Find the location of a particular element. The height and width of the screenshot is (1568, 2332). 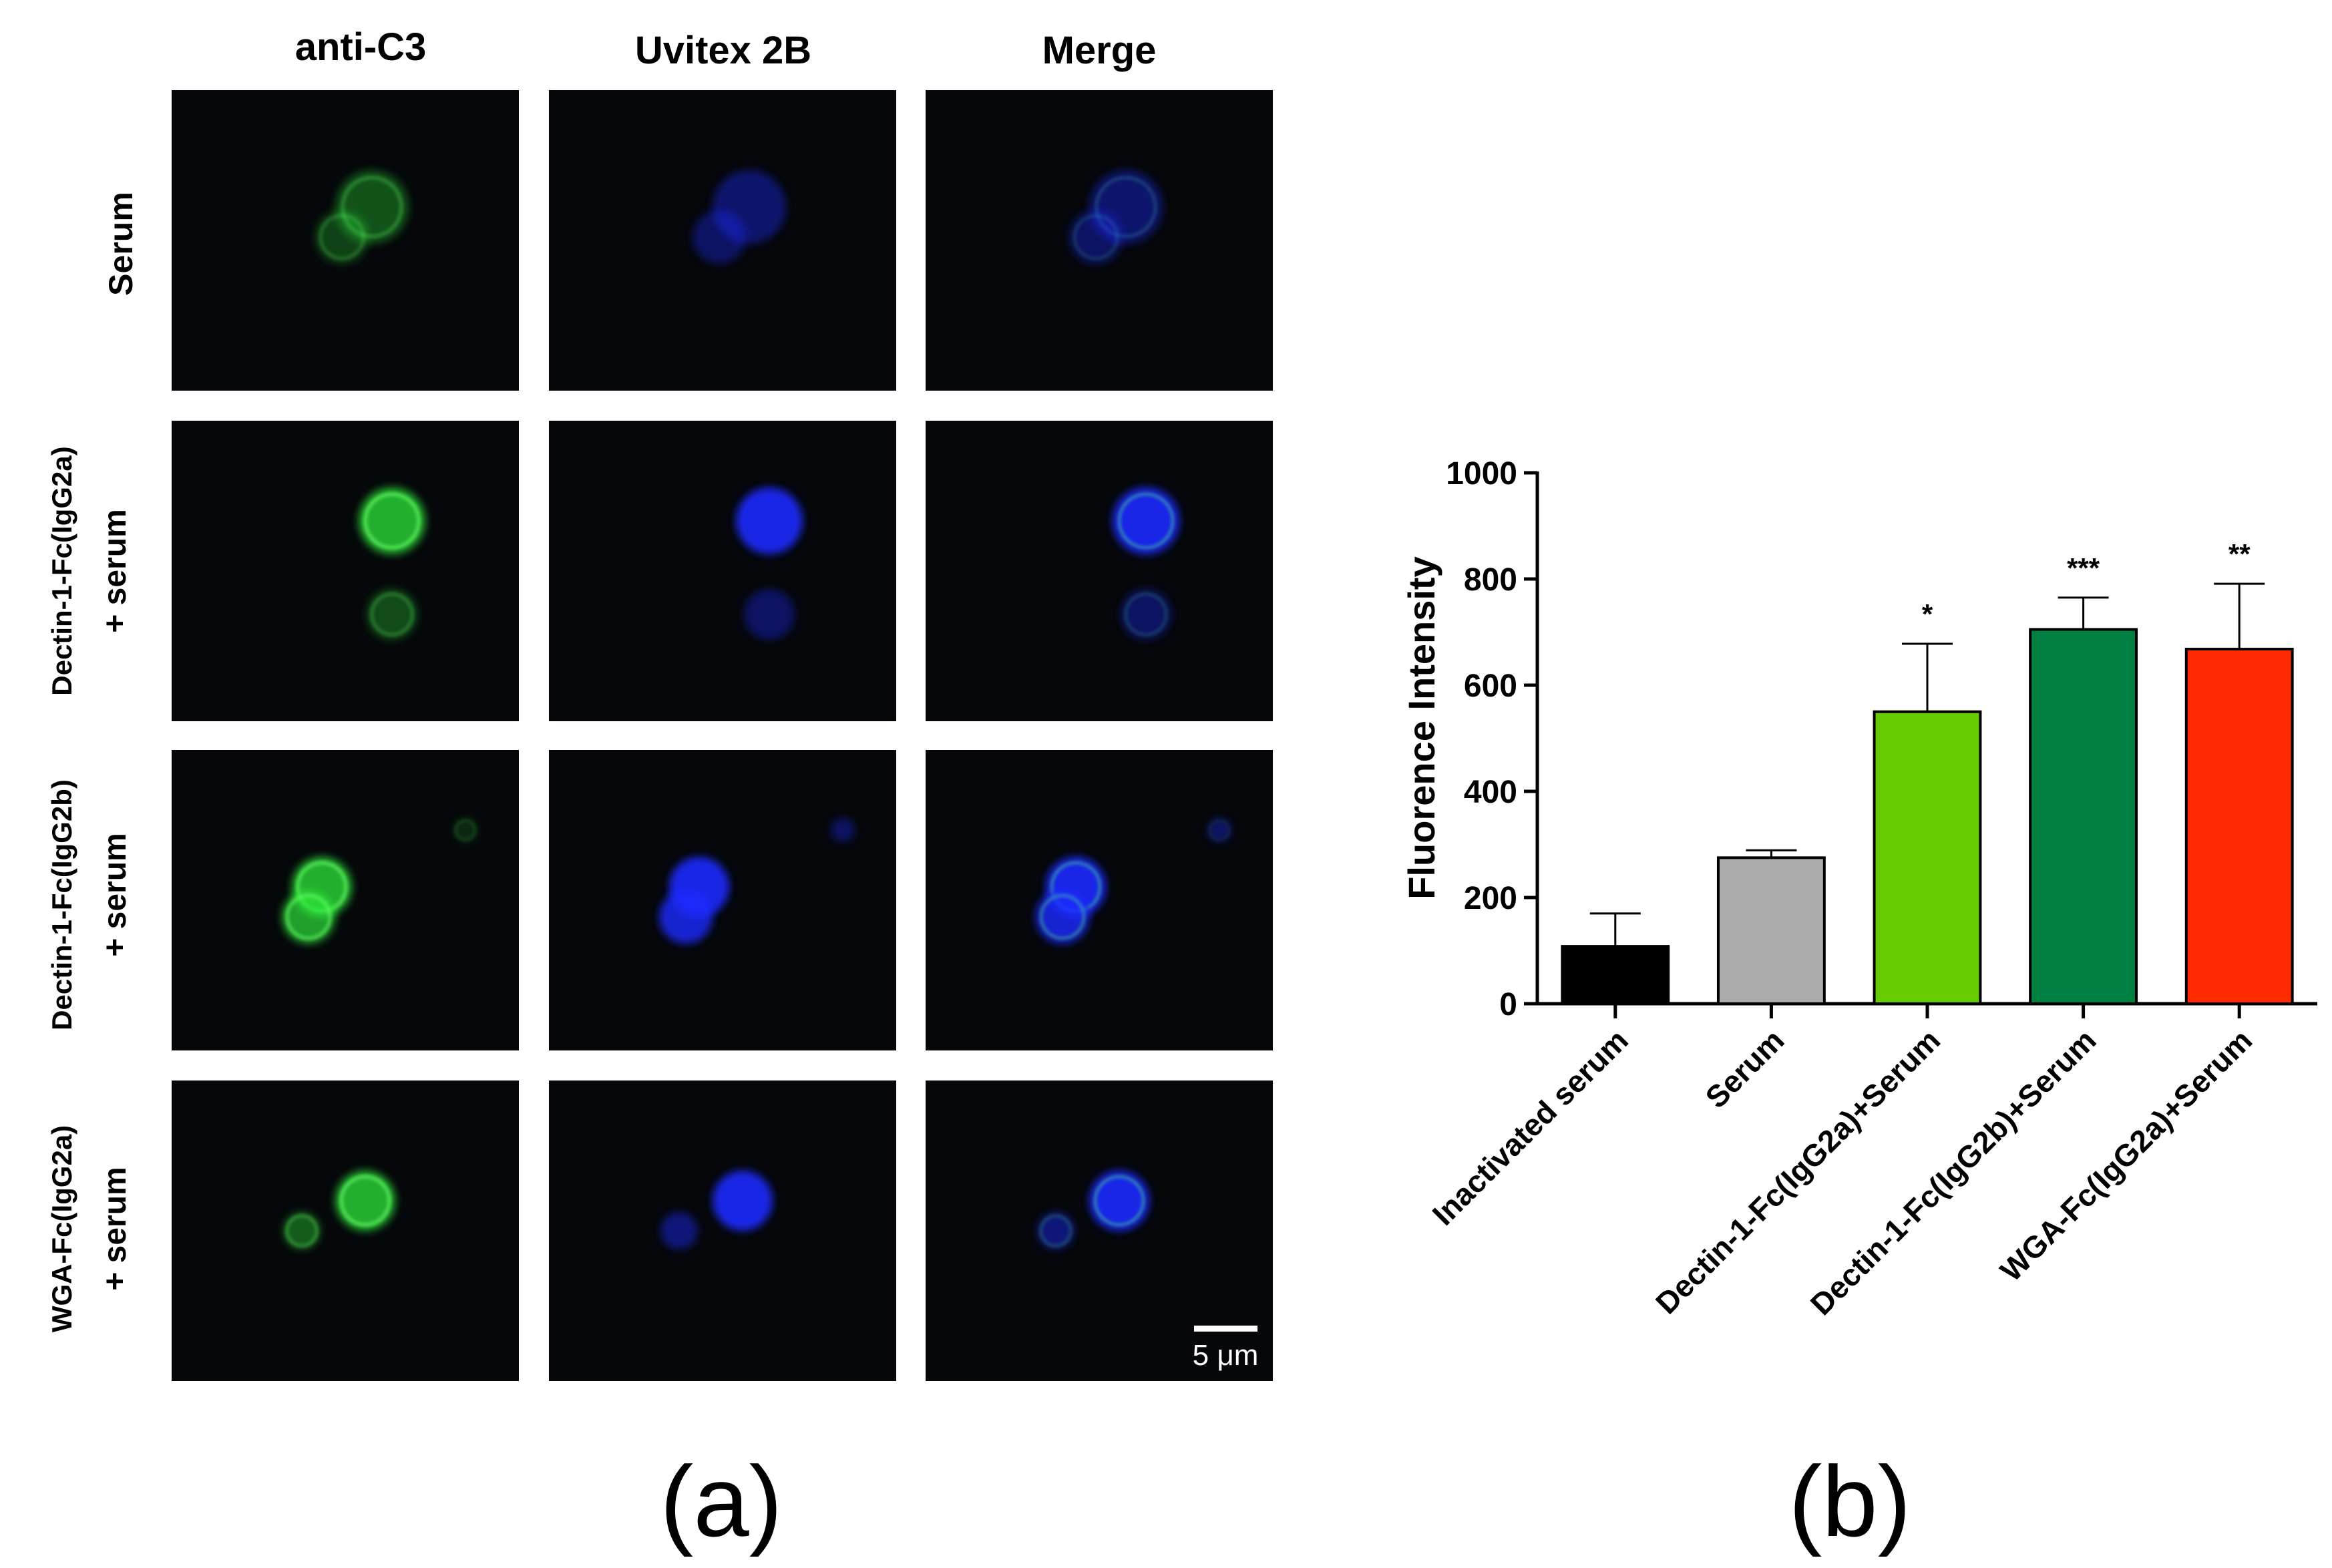

row-label-dectin-igg2a: Dectin-1-Fc(IgG2a) + serum is located at coordinates (89, 570).